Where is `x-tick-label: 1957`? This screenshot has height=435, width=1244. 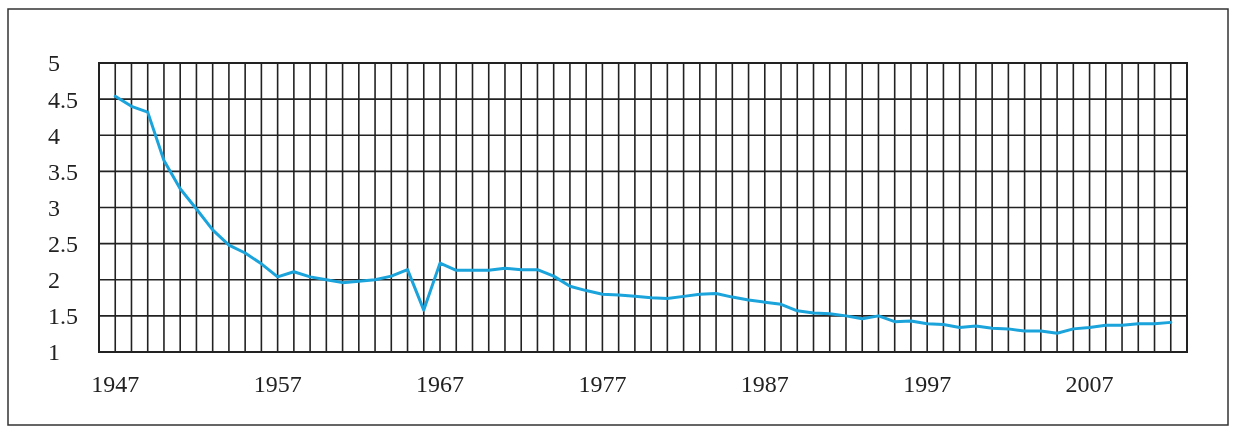
x-tick-label: 1957 is located at coordinates (277, 384).